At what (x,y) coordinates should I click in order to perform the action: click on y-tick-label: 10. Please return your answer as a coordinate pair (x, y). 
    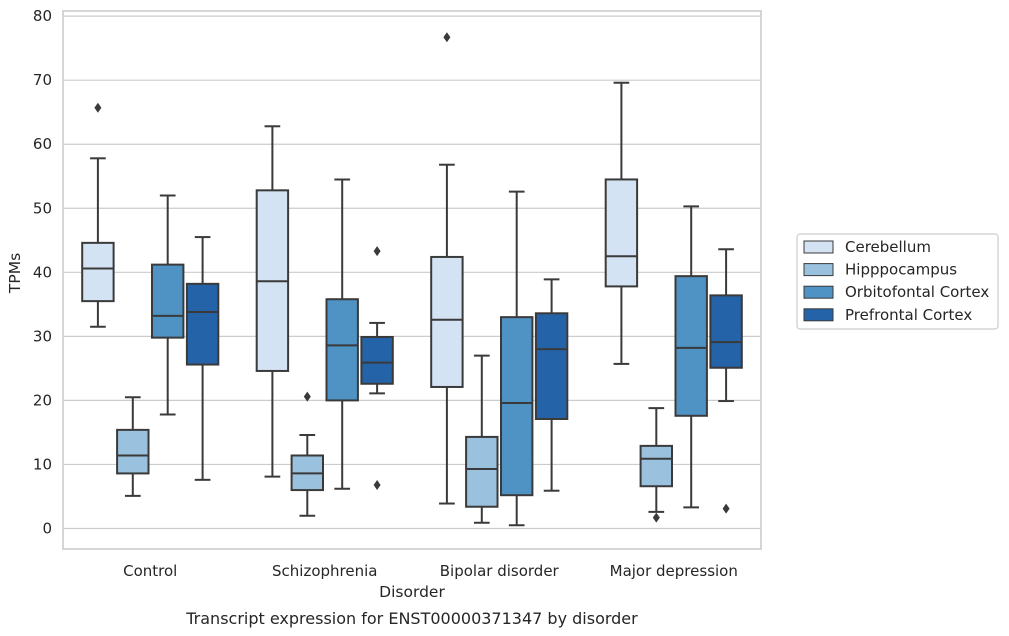
    Looking at the image, I should click on (42, 464).